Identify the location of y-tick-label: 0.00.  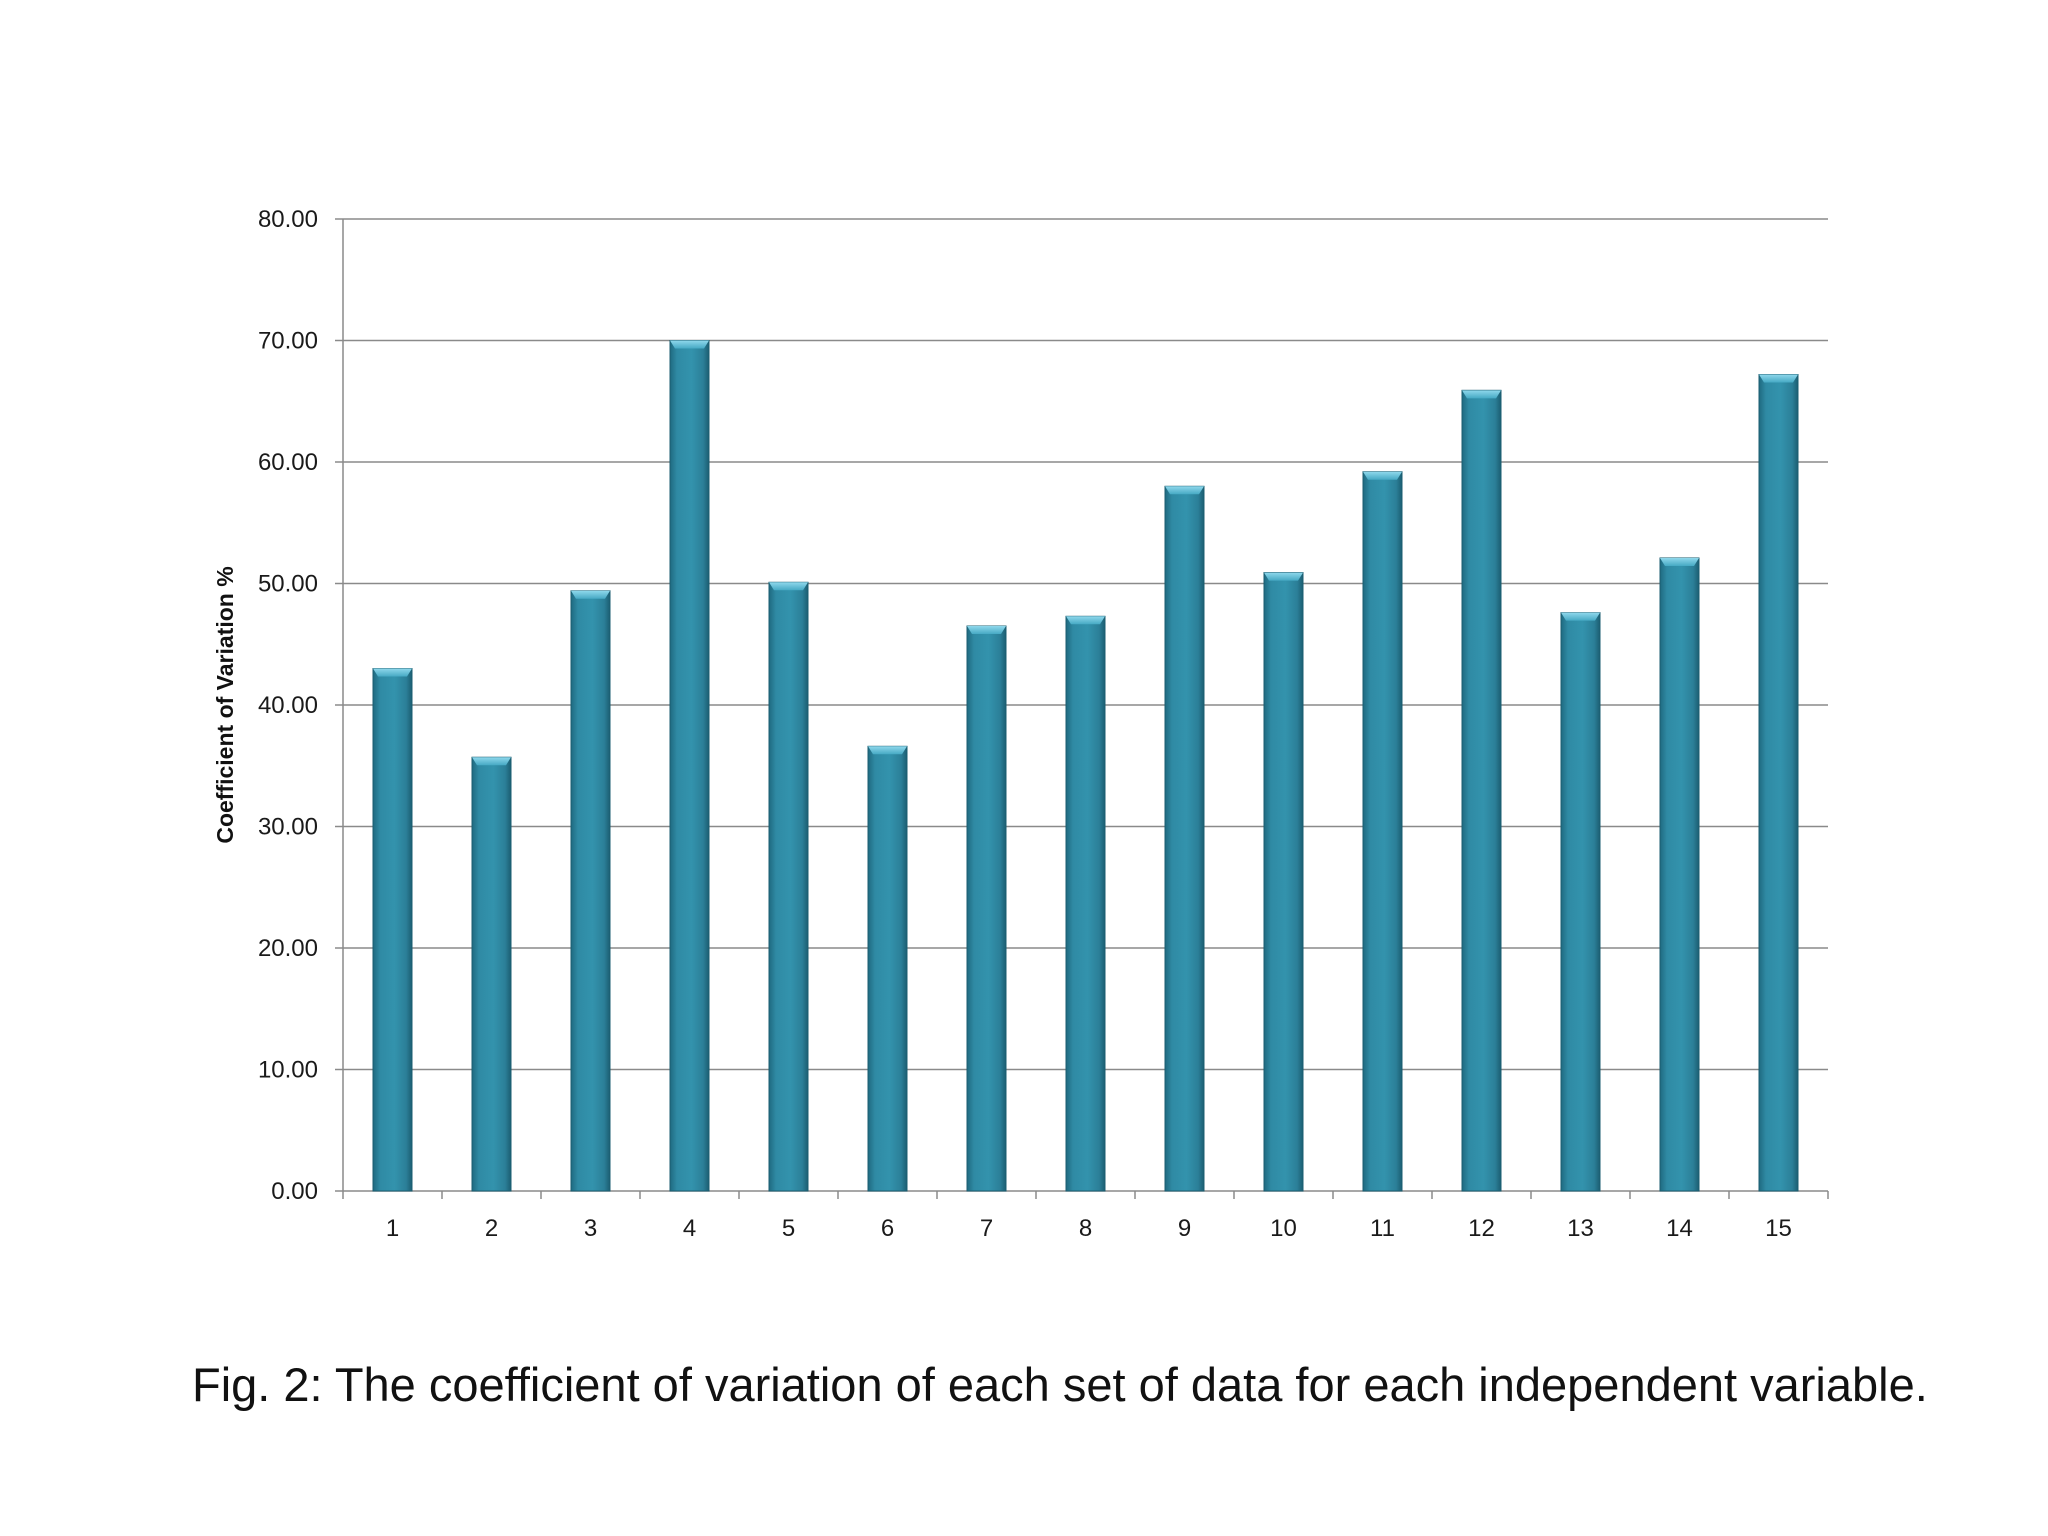
(294, 1191).